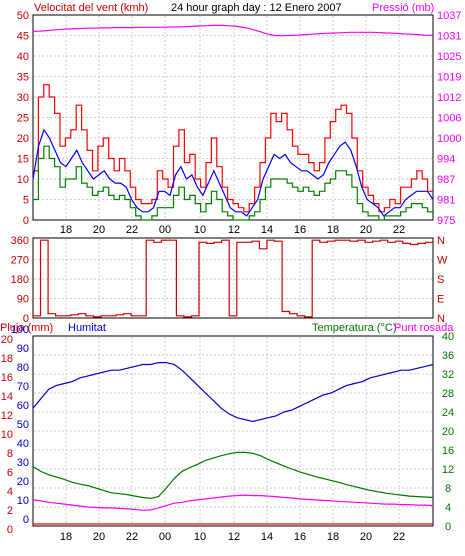  Describe the element at coordinates (233, 183) in the screenshot. I see `wind-low-series` at that location.